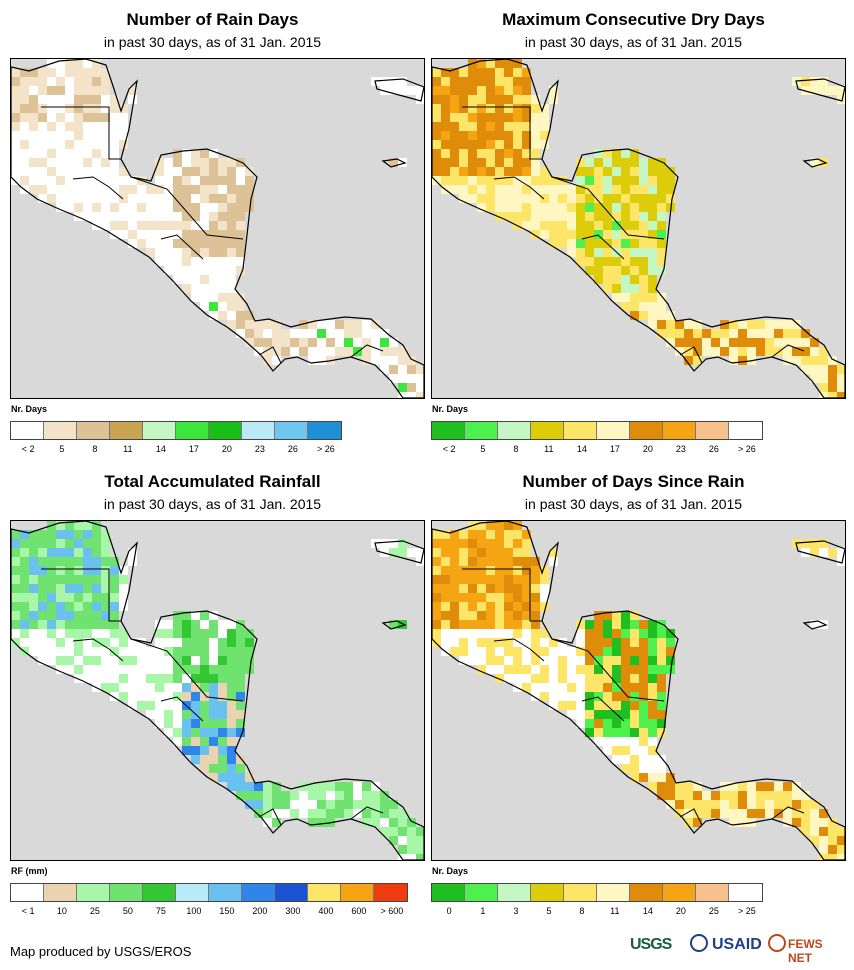  What do you see at coordinates (359, 911) in the screenshot?
I see `legend-tick: 600` at bounding box center [359, 911].